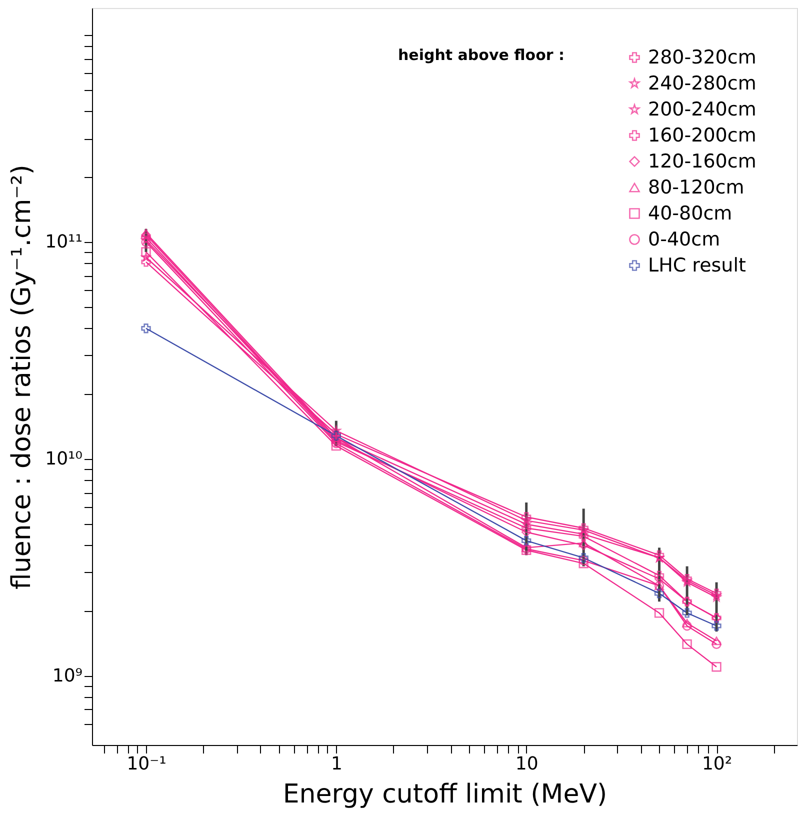 This screenshot has width=798, height=814. What do you see at coordinates (146, 764) in the screenshot?
I see `x-tick-label: 10⁻¹` at bounding box center [146, 764].